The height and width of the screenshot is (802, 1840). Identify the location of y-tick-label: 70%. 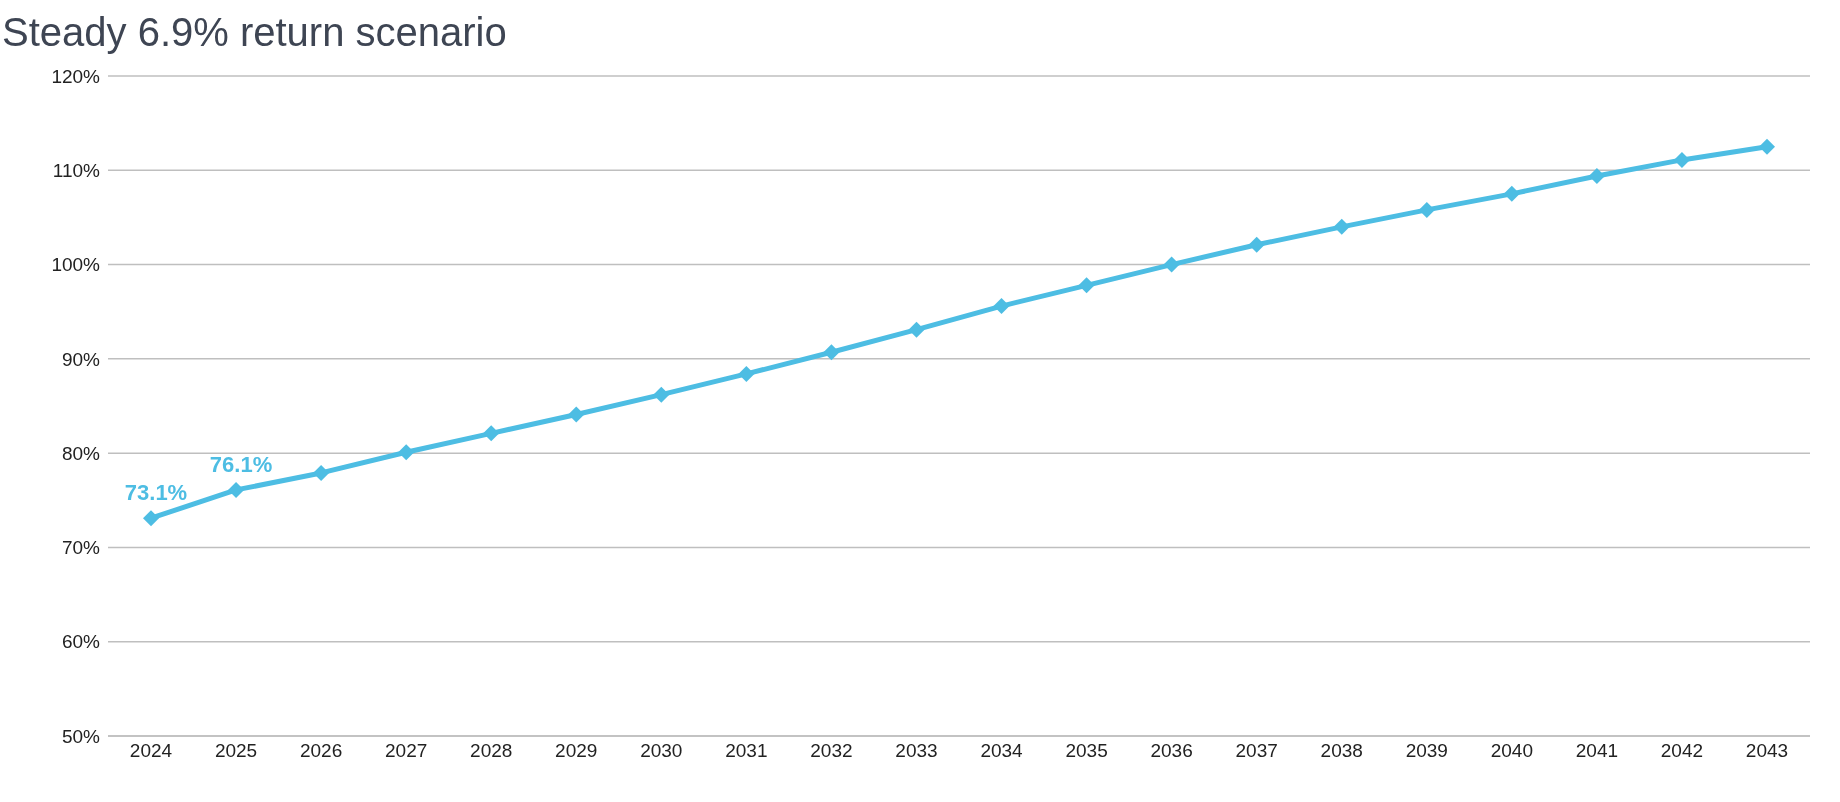
(81, 548).